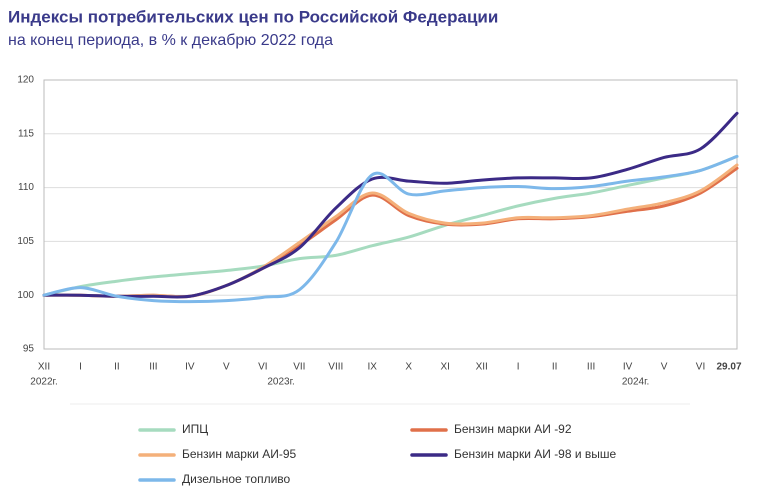  Describe the element at coordinates (26, 187) in the screenshot. I see `y-tick-label: 110` at that location.